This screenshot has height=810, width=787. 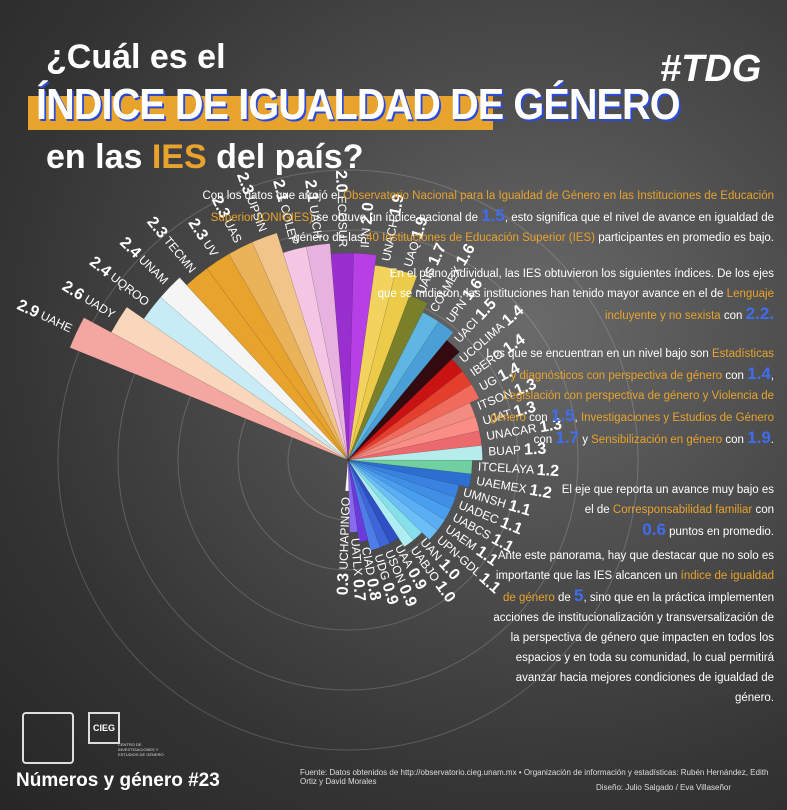 I want to click on p3-highlight-3: Investigaciones y Estudios de Género, so click(x=677, y=418).